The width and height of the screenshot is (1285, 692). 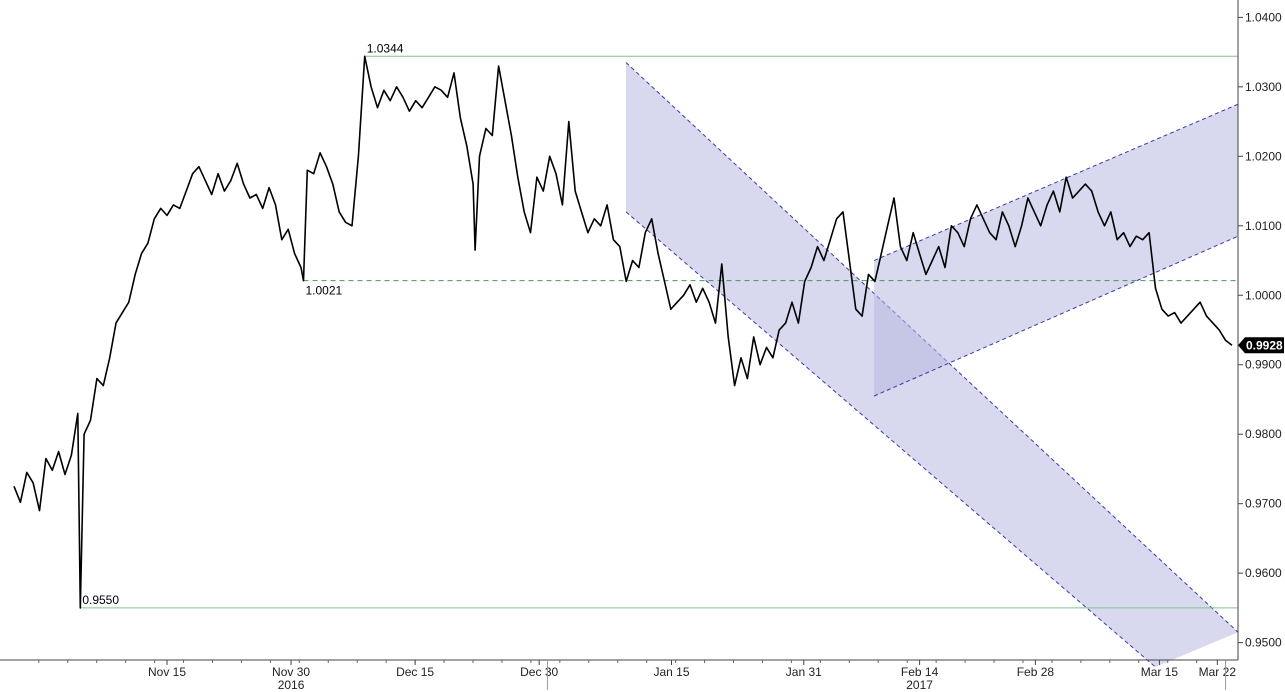 What do you see at coordinates (1263, 295) in the screenshot?
I see `y-tick-label: 1.0000` at bounding box center [1263, 295].